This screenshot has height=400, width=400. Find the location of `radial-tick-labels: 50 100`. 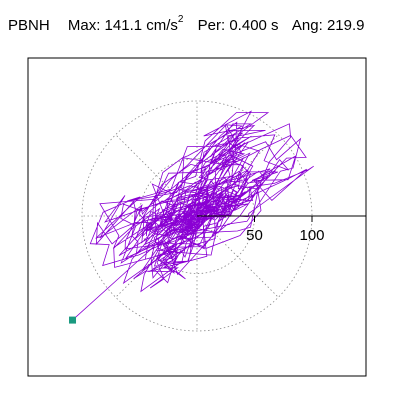

radial-tick-labels: 50 100 is located at coordinates (285, 230).